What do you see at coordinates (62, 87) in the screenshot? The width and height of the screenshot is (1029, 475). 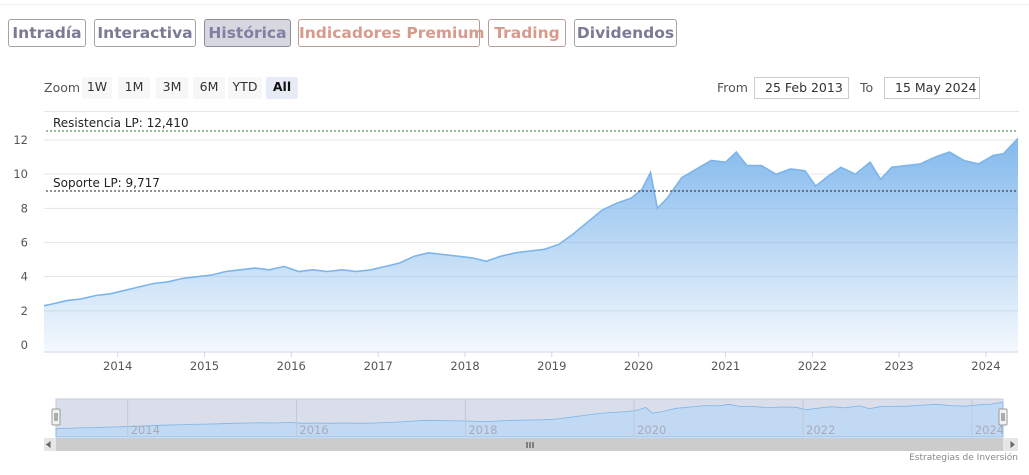 I see `zoom-label: Zoom` at bounding box center [62, 87].